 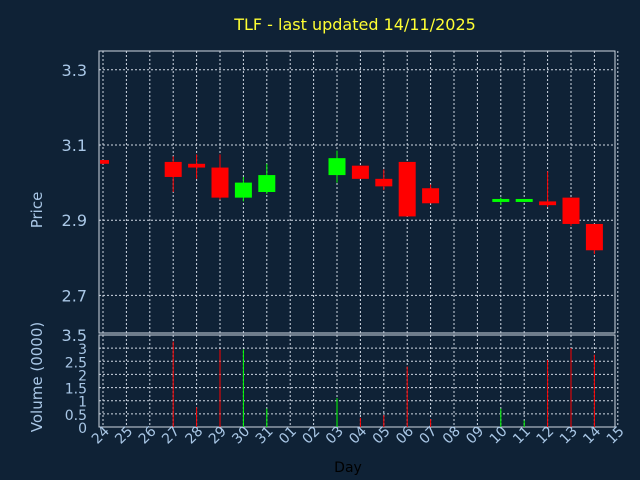 What do you see at coordinates (354, 24) in the screenshot?
I see `chart-title: TLF - last updated 14/11/2025` at bounding box center [354, 24].